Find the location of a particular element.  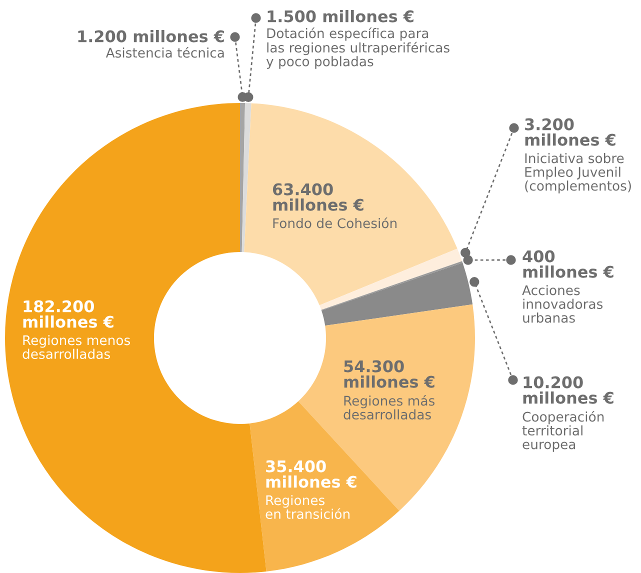

slice-label: Asistencia técnica is located at coordinates (165, 52).